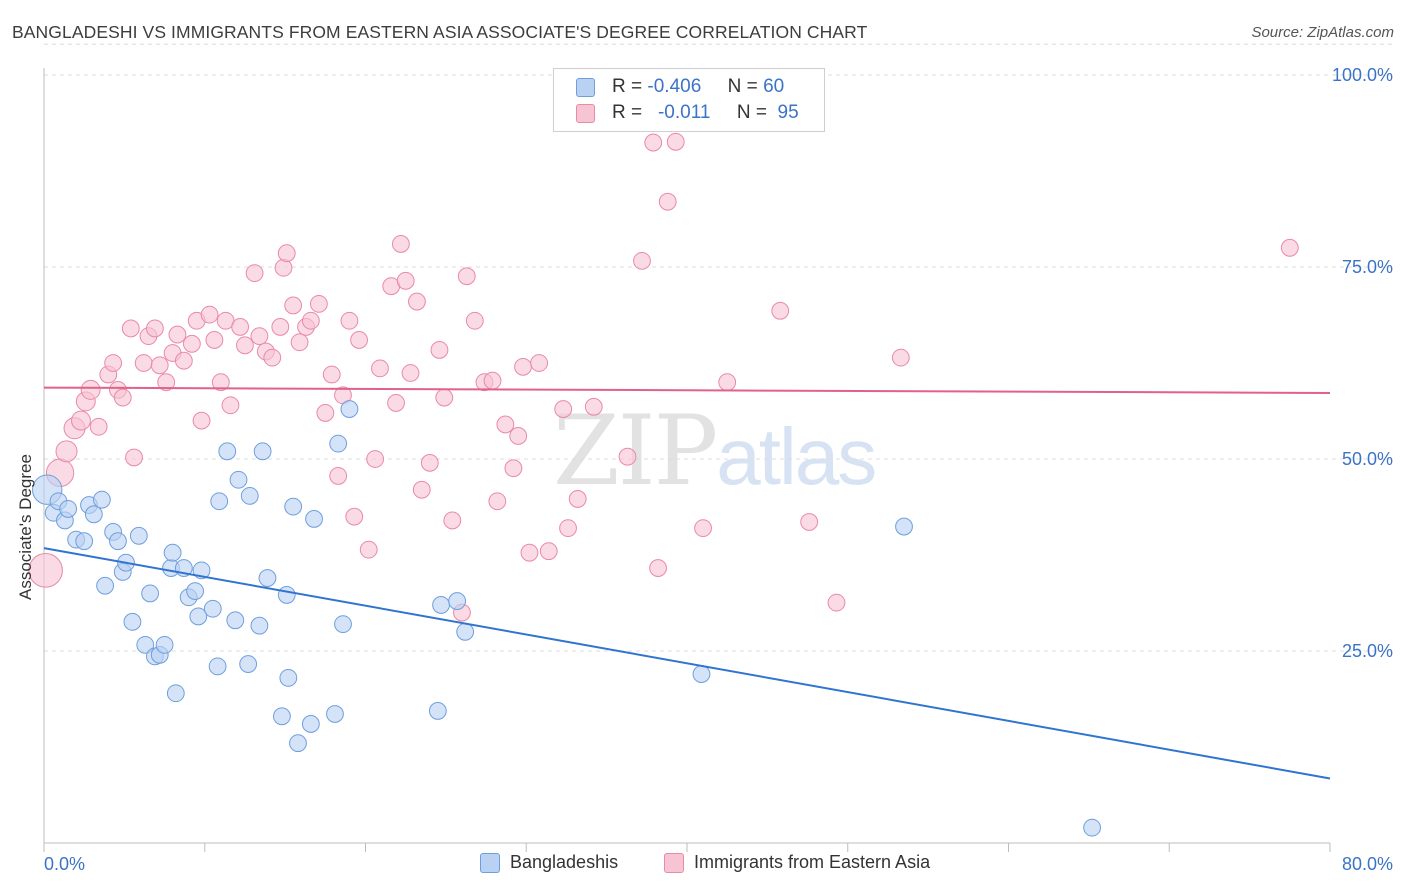 The height and width of the screenshot is (892, 1406). I want to click on stats-legend: R = -0.406 N = 60 R = -0.011 N = 95, so click(689, 100).